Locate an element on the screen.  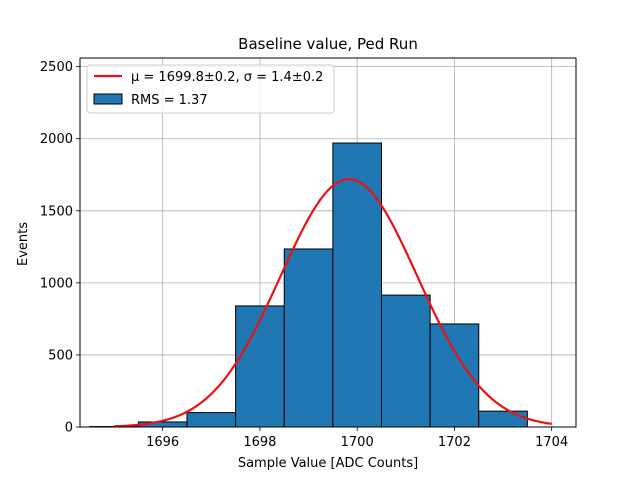
y-axis-ticks: 0 500 1000 1500 2000 2500 is located at coordinates (60, 248).